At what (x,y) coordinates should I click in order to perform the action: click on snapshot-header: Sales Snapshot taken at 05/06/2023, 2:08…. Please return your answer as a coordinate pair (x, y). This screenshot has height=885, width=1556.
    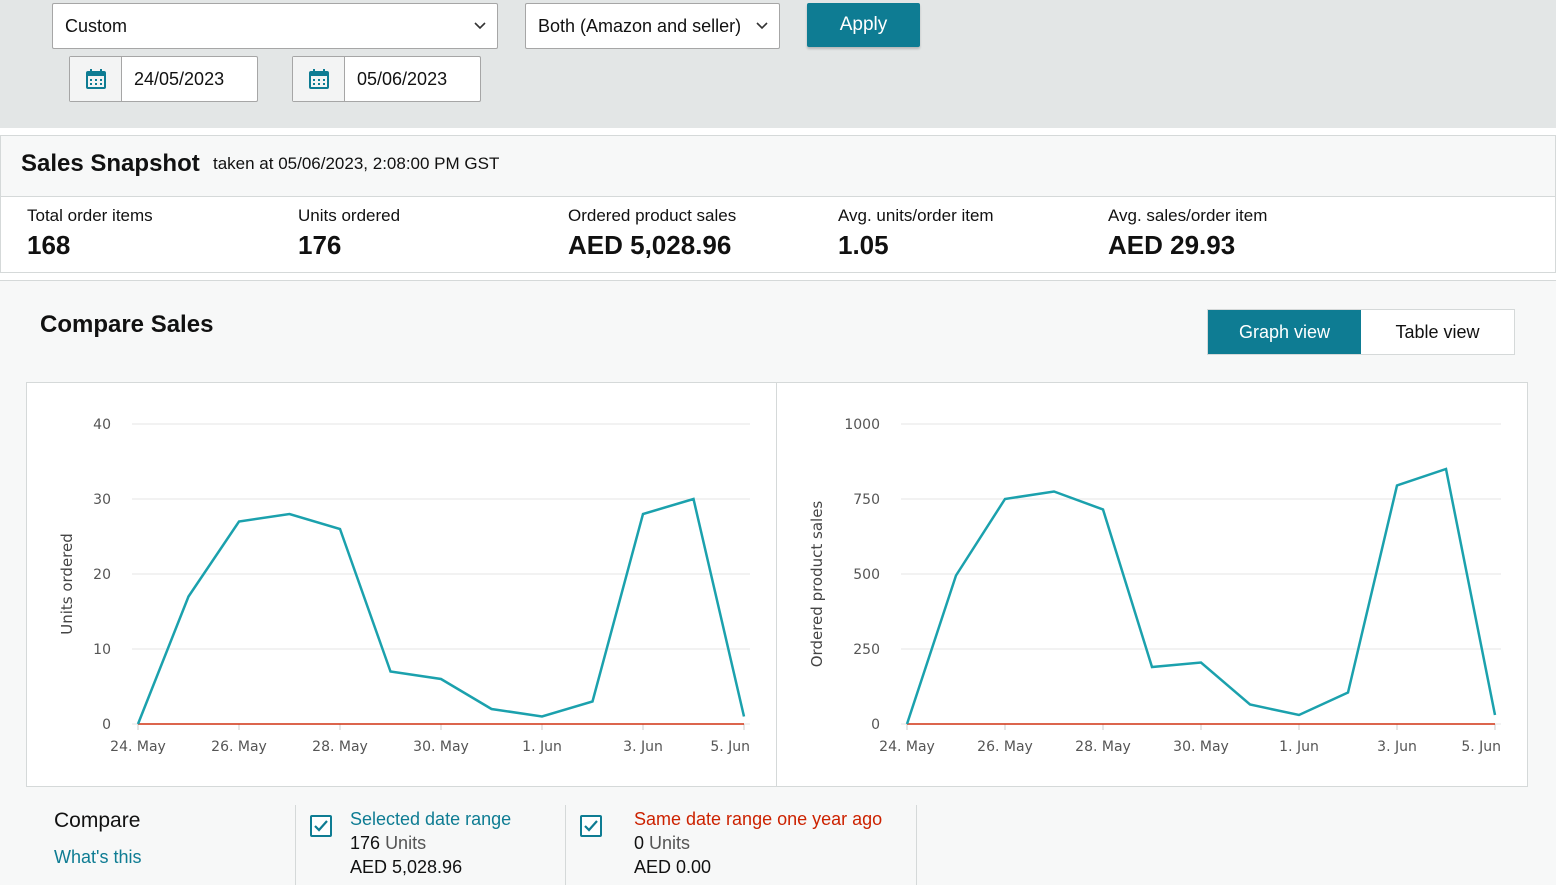
    Looking at the image, I should click on (778, 166).